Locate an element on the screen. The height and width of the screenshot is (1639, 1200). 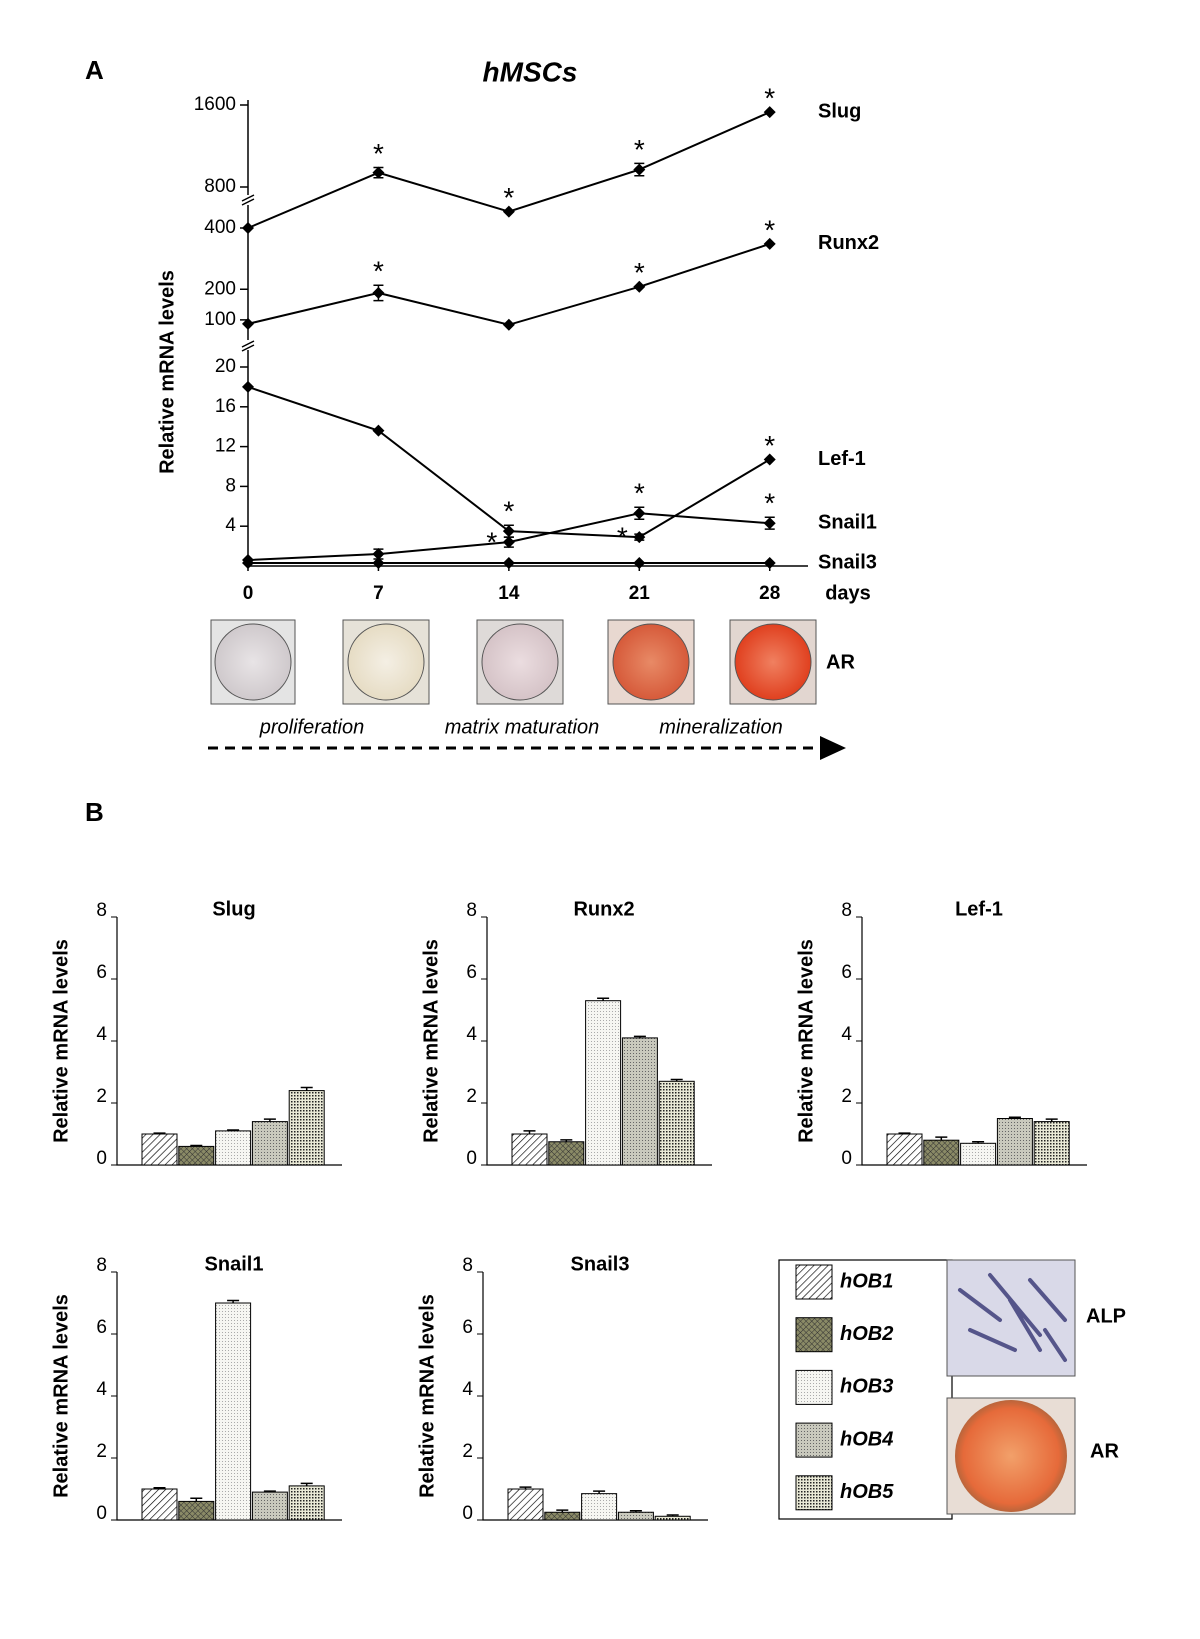
arrow-head is located at coordinates (833, 748).